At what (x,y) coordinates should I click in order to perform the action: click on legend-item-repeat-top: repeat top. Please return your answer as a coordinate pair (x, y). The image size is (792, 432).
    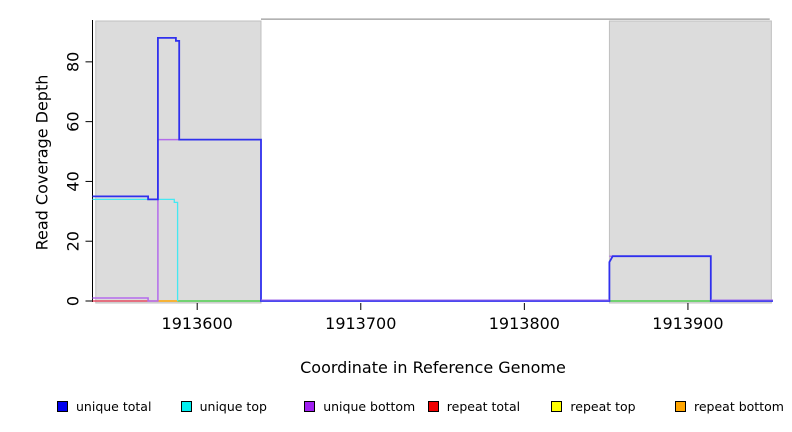
    Looking at the image, I should click on (593, 406).